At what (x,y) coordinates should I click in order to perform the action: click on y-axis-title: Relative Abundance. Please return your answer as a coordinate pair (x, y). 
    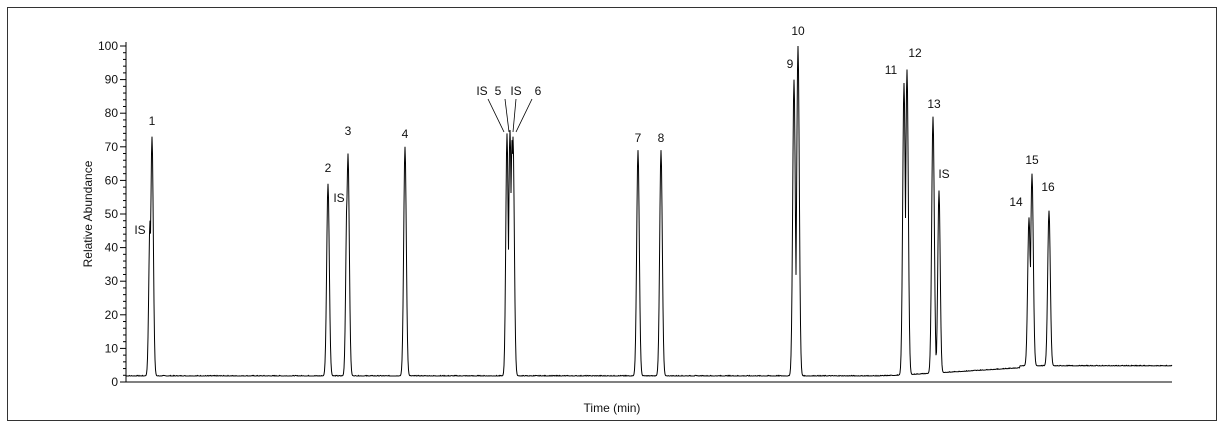
    Looking at the image, I should click on (88, 213).